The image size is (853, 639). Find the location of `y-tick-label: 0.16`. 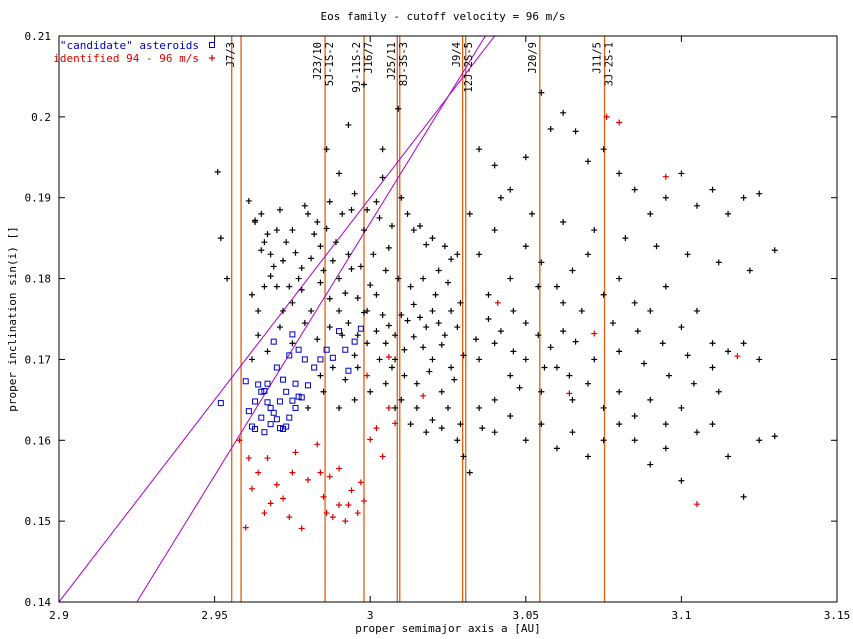

y-tick-label: 0.16 is located at coordinates (38, 440).